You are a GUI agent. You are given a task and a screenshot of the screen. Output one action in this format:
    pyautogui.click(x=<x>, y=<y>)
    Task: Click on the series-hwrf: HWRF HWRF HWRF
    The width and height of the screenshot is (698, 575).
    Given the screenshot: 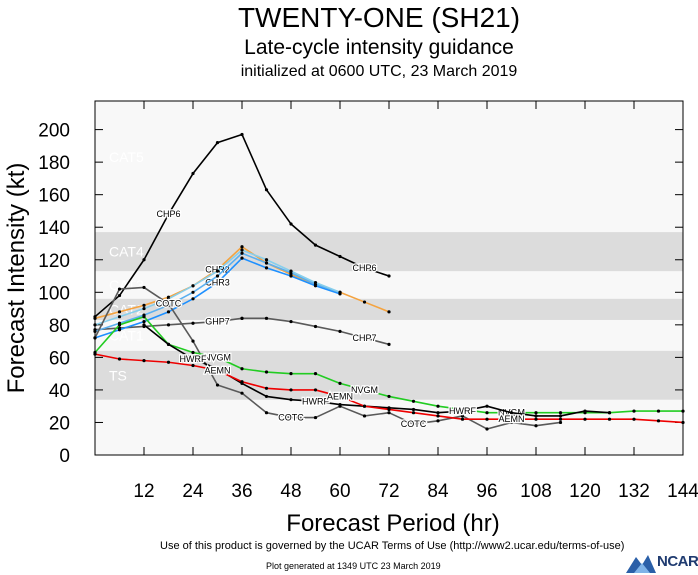 What is the action you would take?
    pyautogui.click(x=377, y=370)
    